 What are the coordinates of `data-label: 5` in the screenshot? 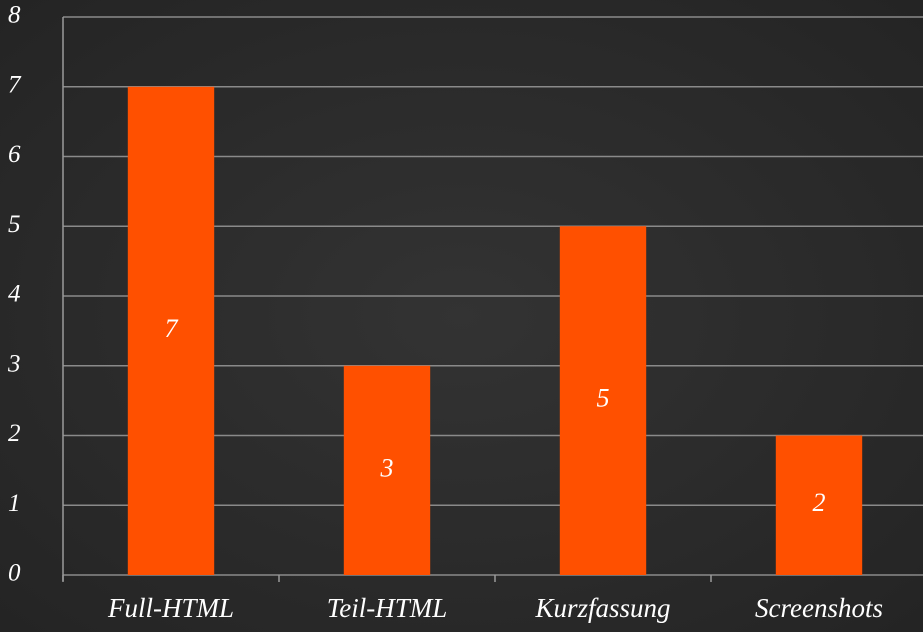 It's located at (603, 398).